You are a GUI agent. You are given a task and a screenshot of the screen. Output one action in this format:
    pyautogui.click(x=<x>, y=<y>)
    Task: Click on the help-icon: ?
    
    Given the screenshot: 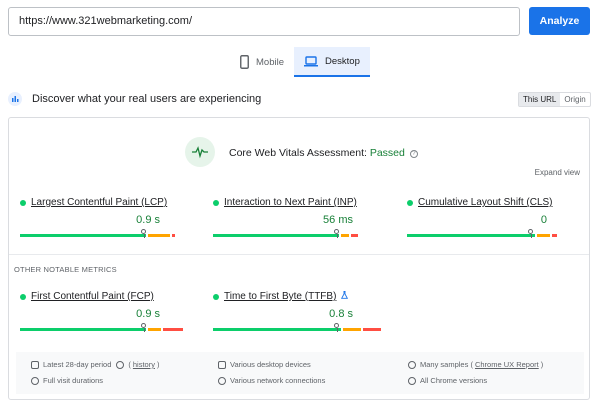 What is the action you would take?
    pyautogui.click(x=413, y=154)
    